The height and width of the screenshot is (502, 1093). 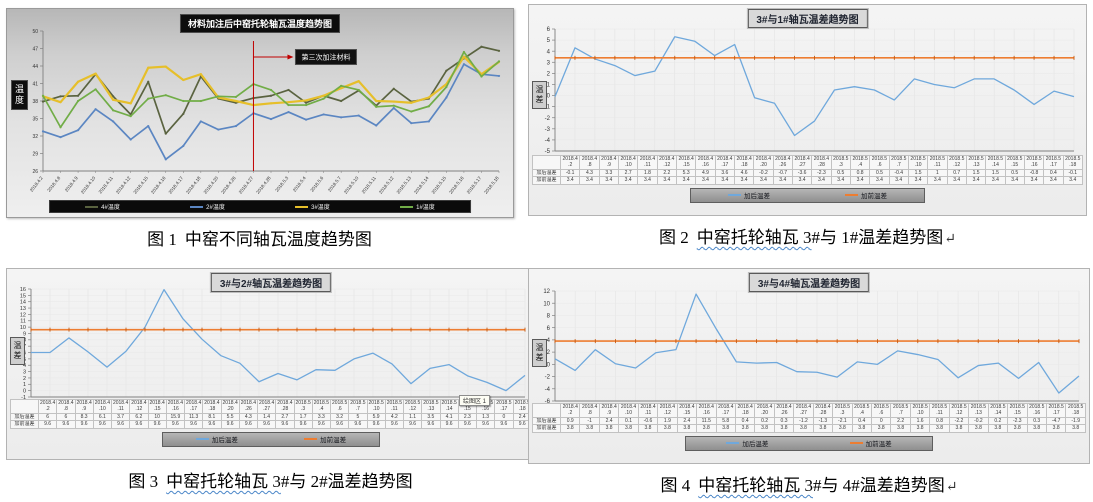 What do you see at coordinates (881, 410) in the screenshot?
I see `table-date-header: 2018.5.6` at bounding box center [881, 410].